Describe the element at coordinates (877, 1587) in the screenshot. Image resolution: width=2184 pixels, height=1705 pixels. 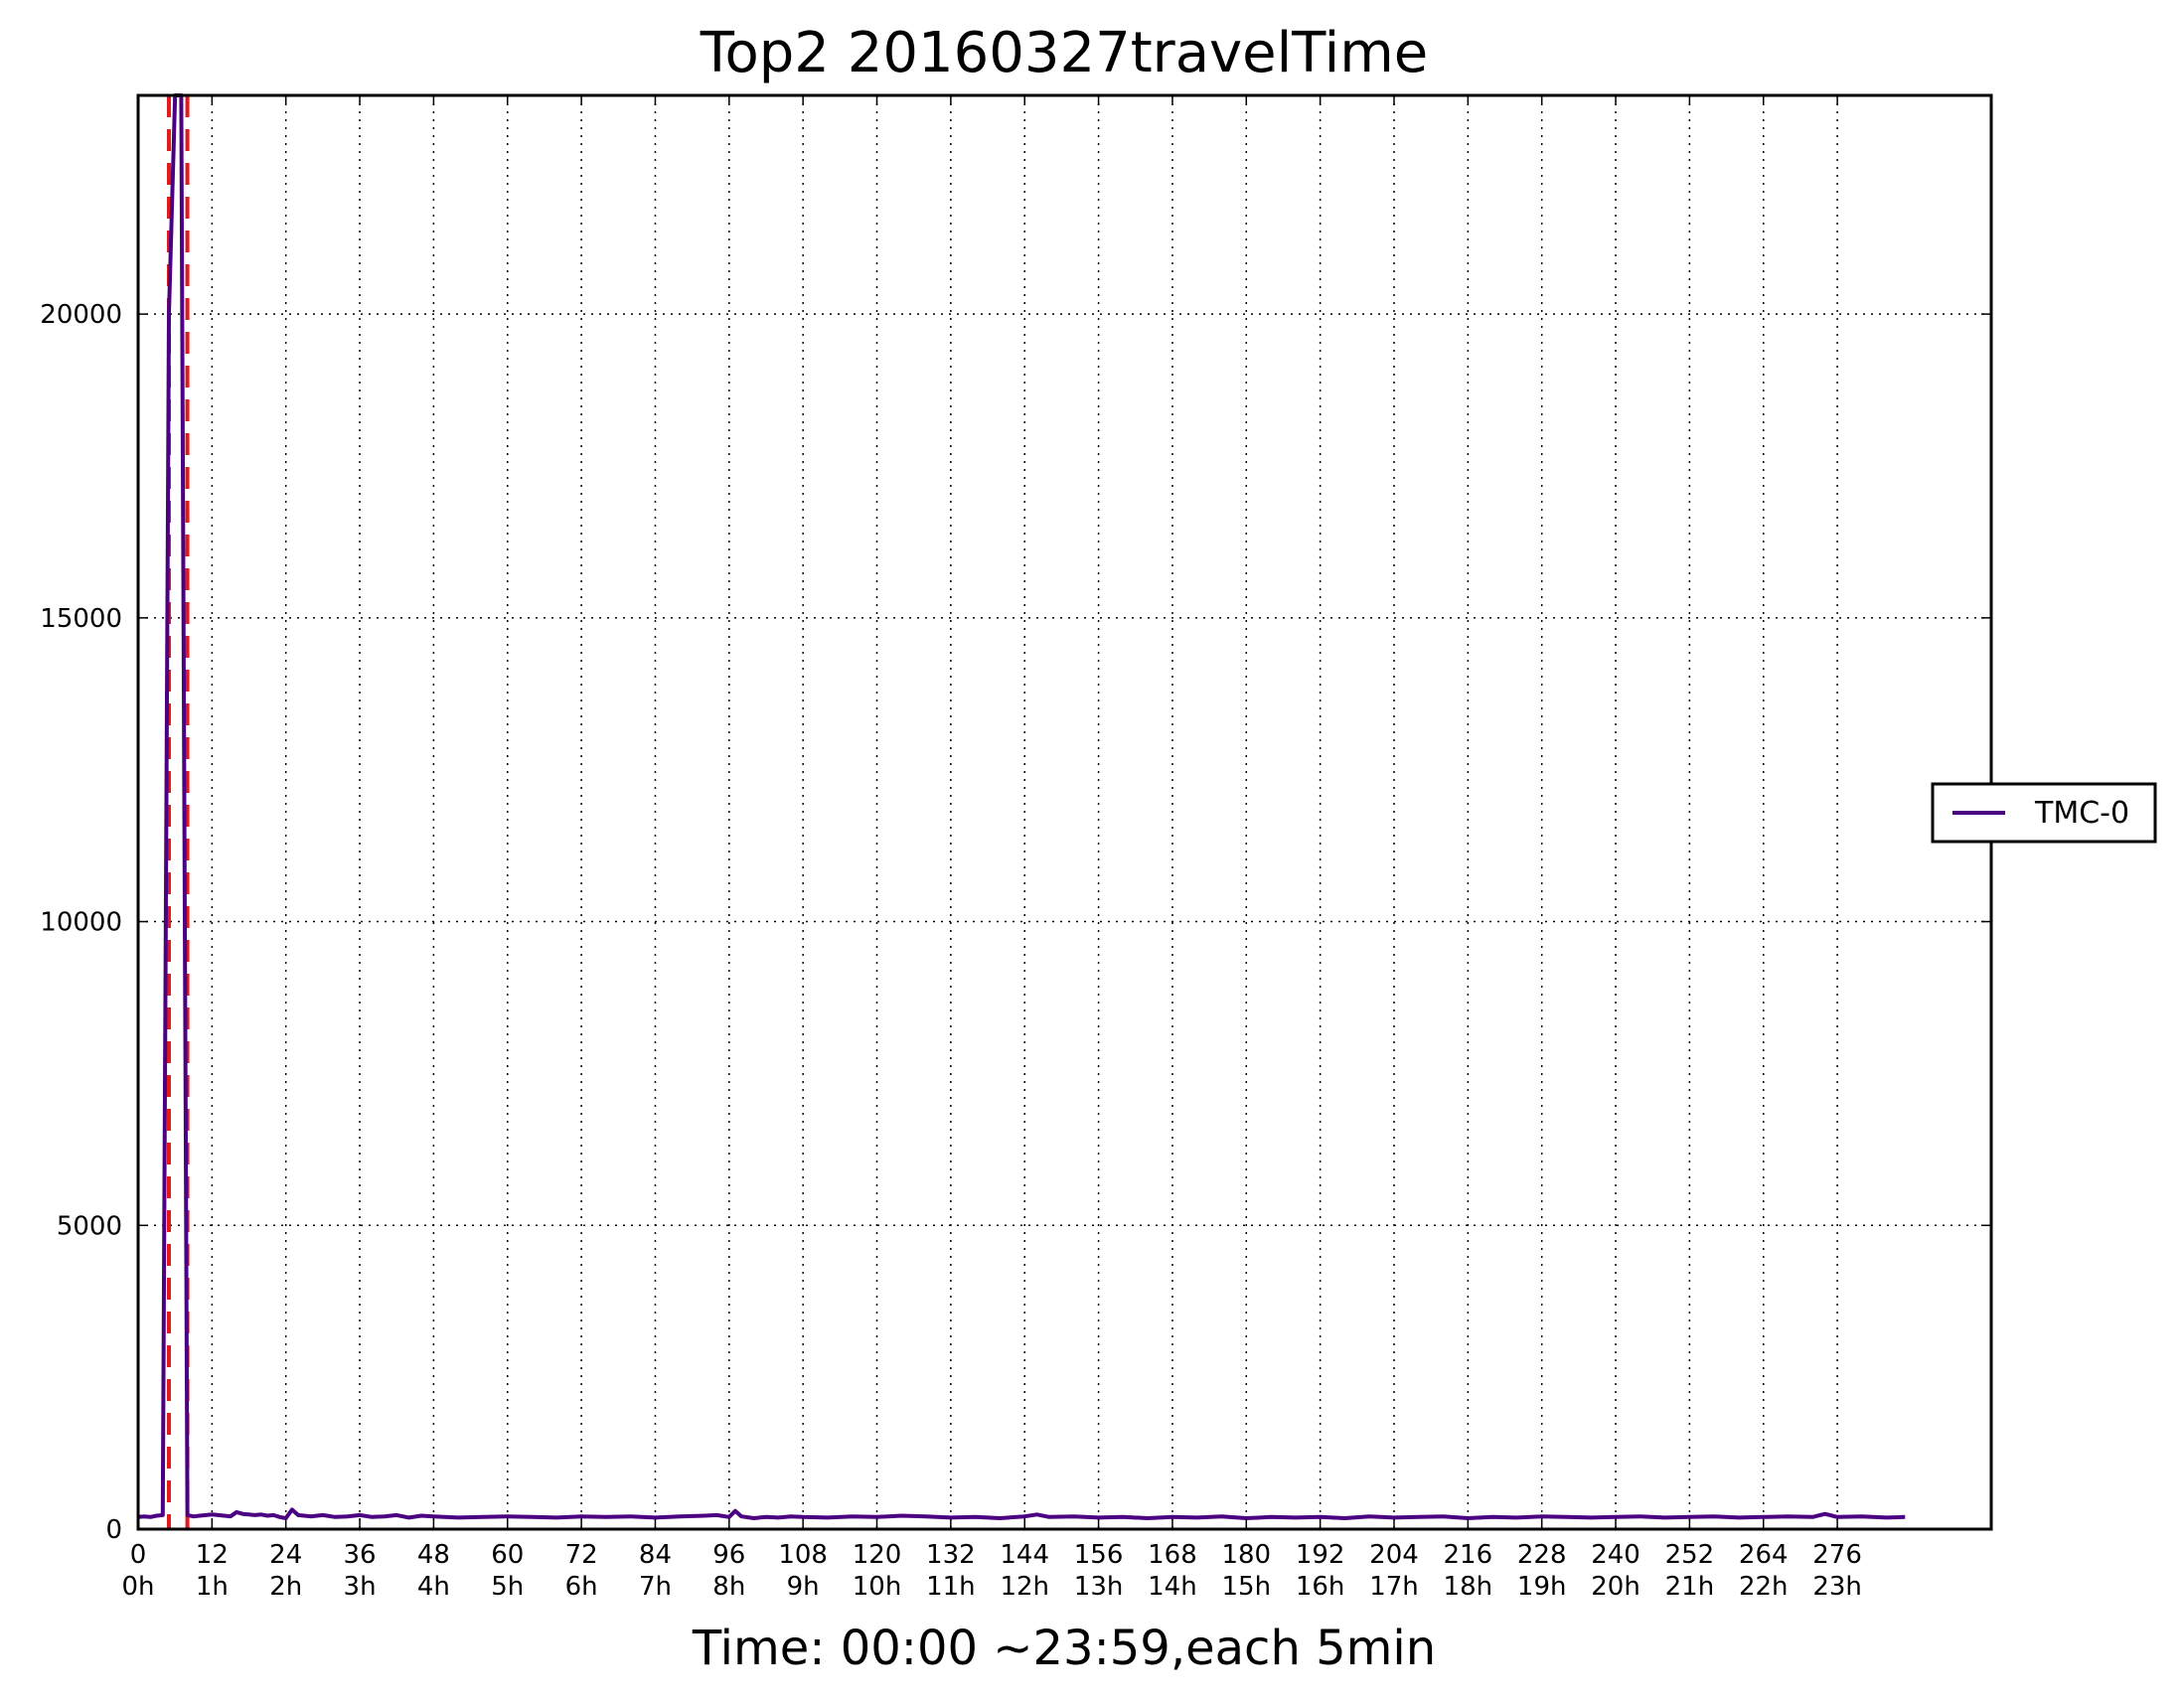
I see `x-tick-label-hour: 10h` at that location.